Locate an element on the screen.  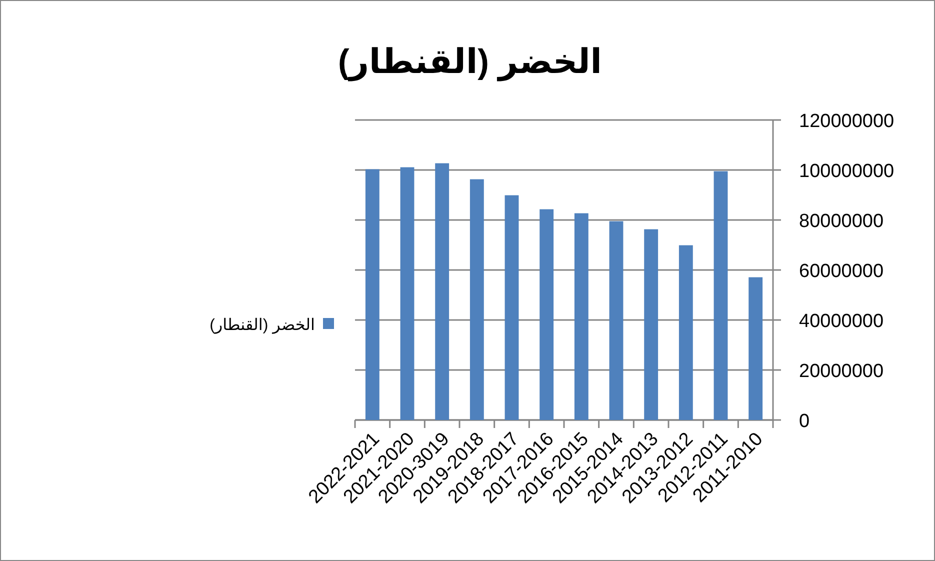
legend: الخضر (القنطار) is located at coordinates (272, 325).